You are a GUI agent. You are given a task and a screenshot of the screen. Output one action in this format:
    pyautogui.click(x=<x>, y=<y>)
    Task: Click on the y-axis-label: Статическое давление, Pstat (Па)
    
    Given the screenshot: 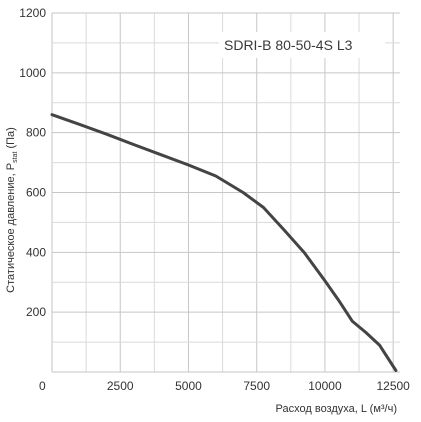 What is the action you would take?
    pyautogui.click(x=12, y=210)
    